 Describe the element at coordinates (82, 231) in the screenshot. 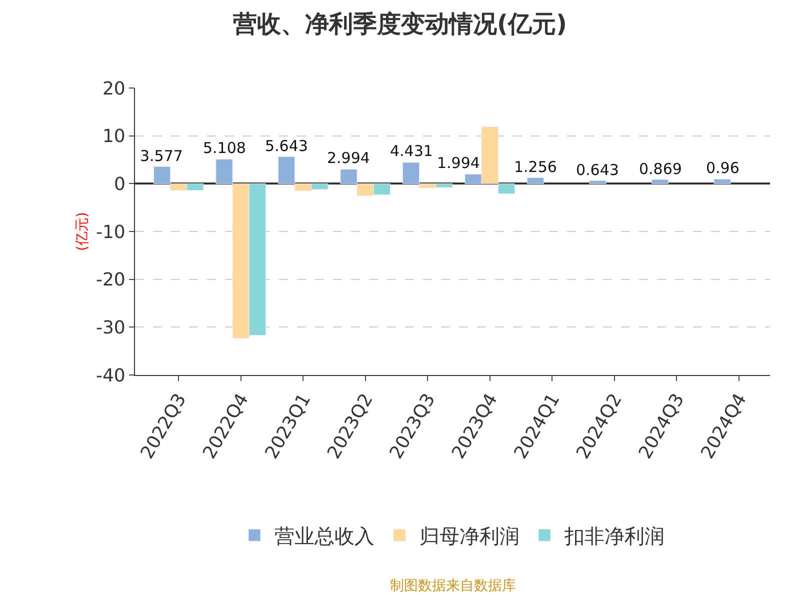

I see `y-axis-title: (亿元)` at that location.